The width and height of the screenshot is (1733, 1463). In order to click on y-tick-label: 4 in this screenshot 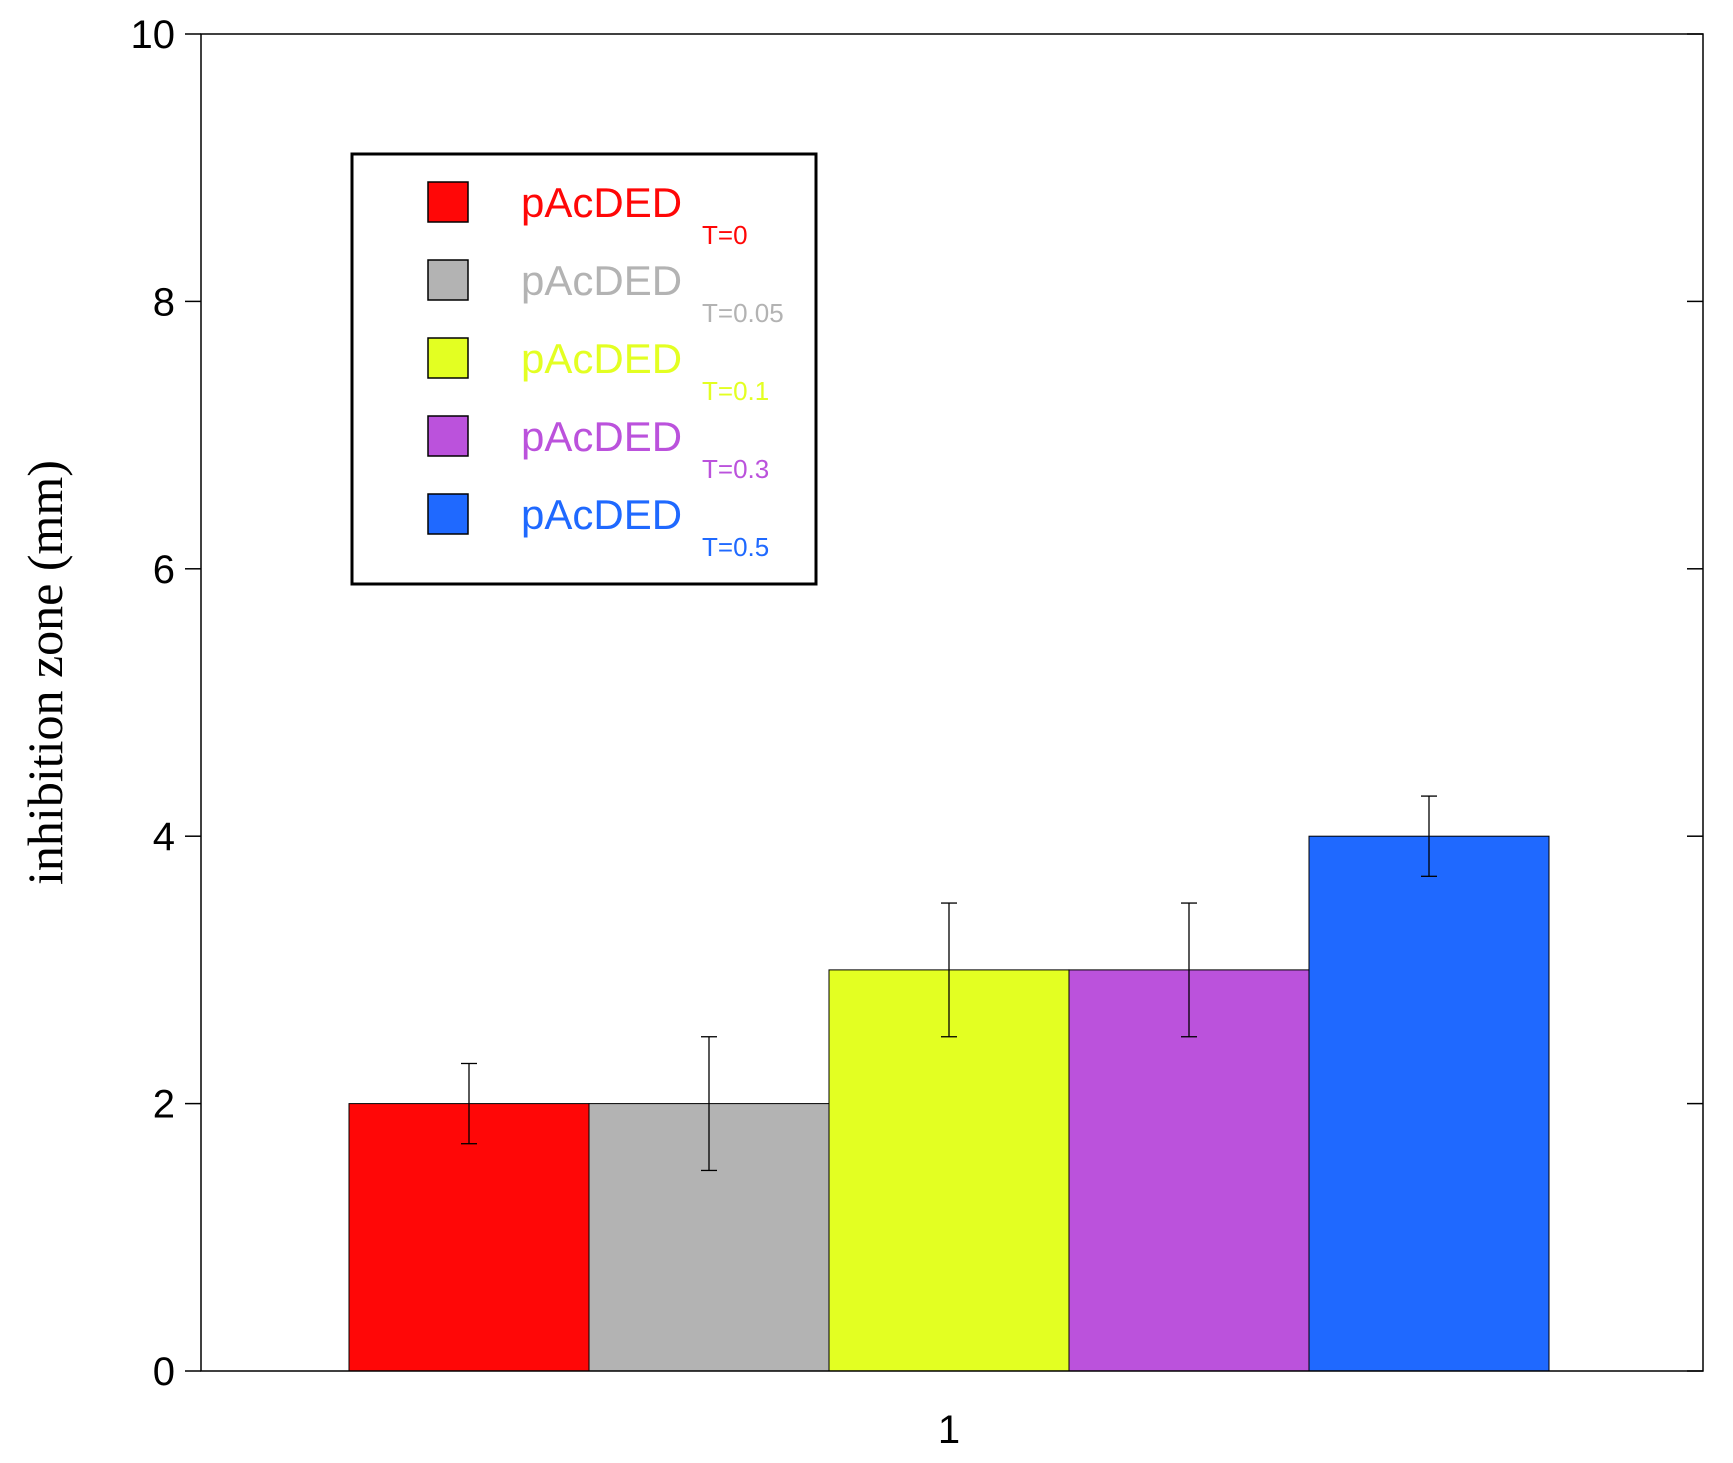, I will do `click(164, 837)`.